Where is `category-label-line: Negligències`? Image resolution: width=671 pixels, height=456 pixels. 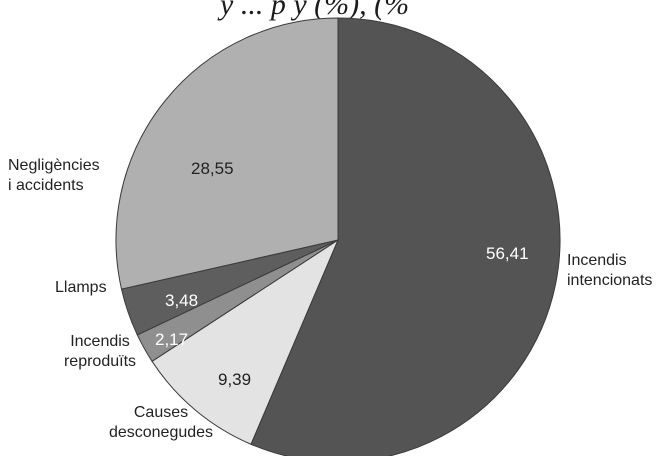 category-label-line: Negligències is located at coordinates (54, 165).